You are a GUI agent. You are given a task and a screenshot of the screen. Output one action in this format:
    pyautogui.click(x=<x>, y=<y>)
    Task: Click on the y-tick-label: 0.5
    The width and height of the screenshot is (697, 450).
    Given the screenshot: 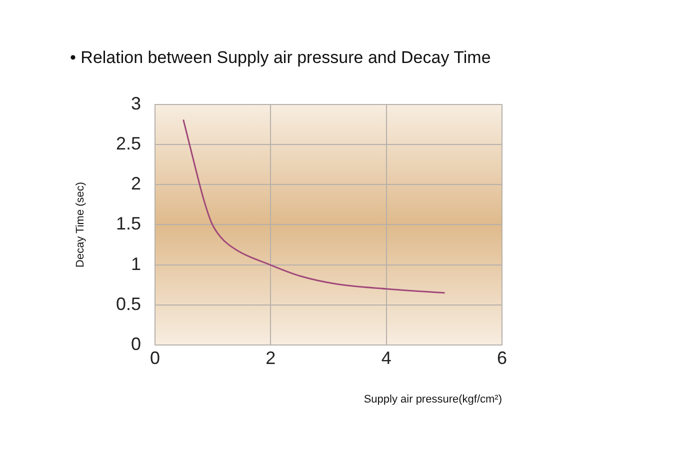 What is the action you would take?
    pyautogui.click(x=128, y=304)
    